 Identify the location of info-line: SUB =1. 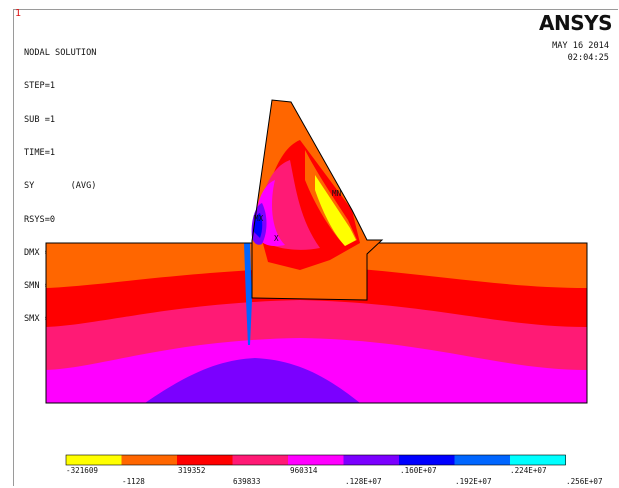
(40, 119).